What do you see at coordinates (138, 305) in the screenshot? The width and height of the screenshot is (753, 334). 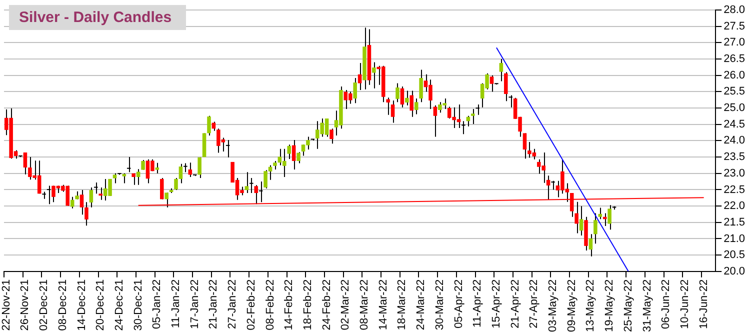 I see `x-tick-label: 30-Dec-21` at bounding box center [138, 305].